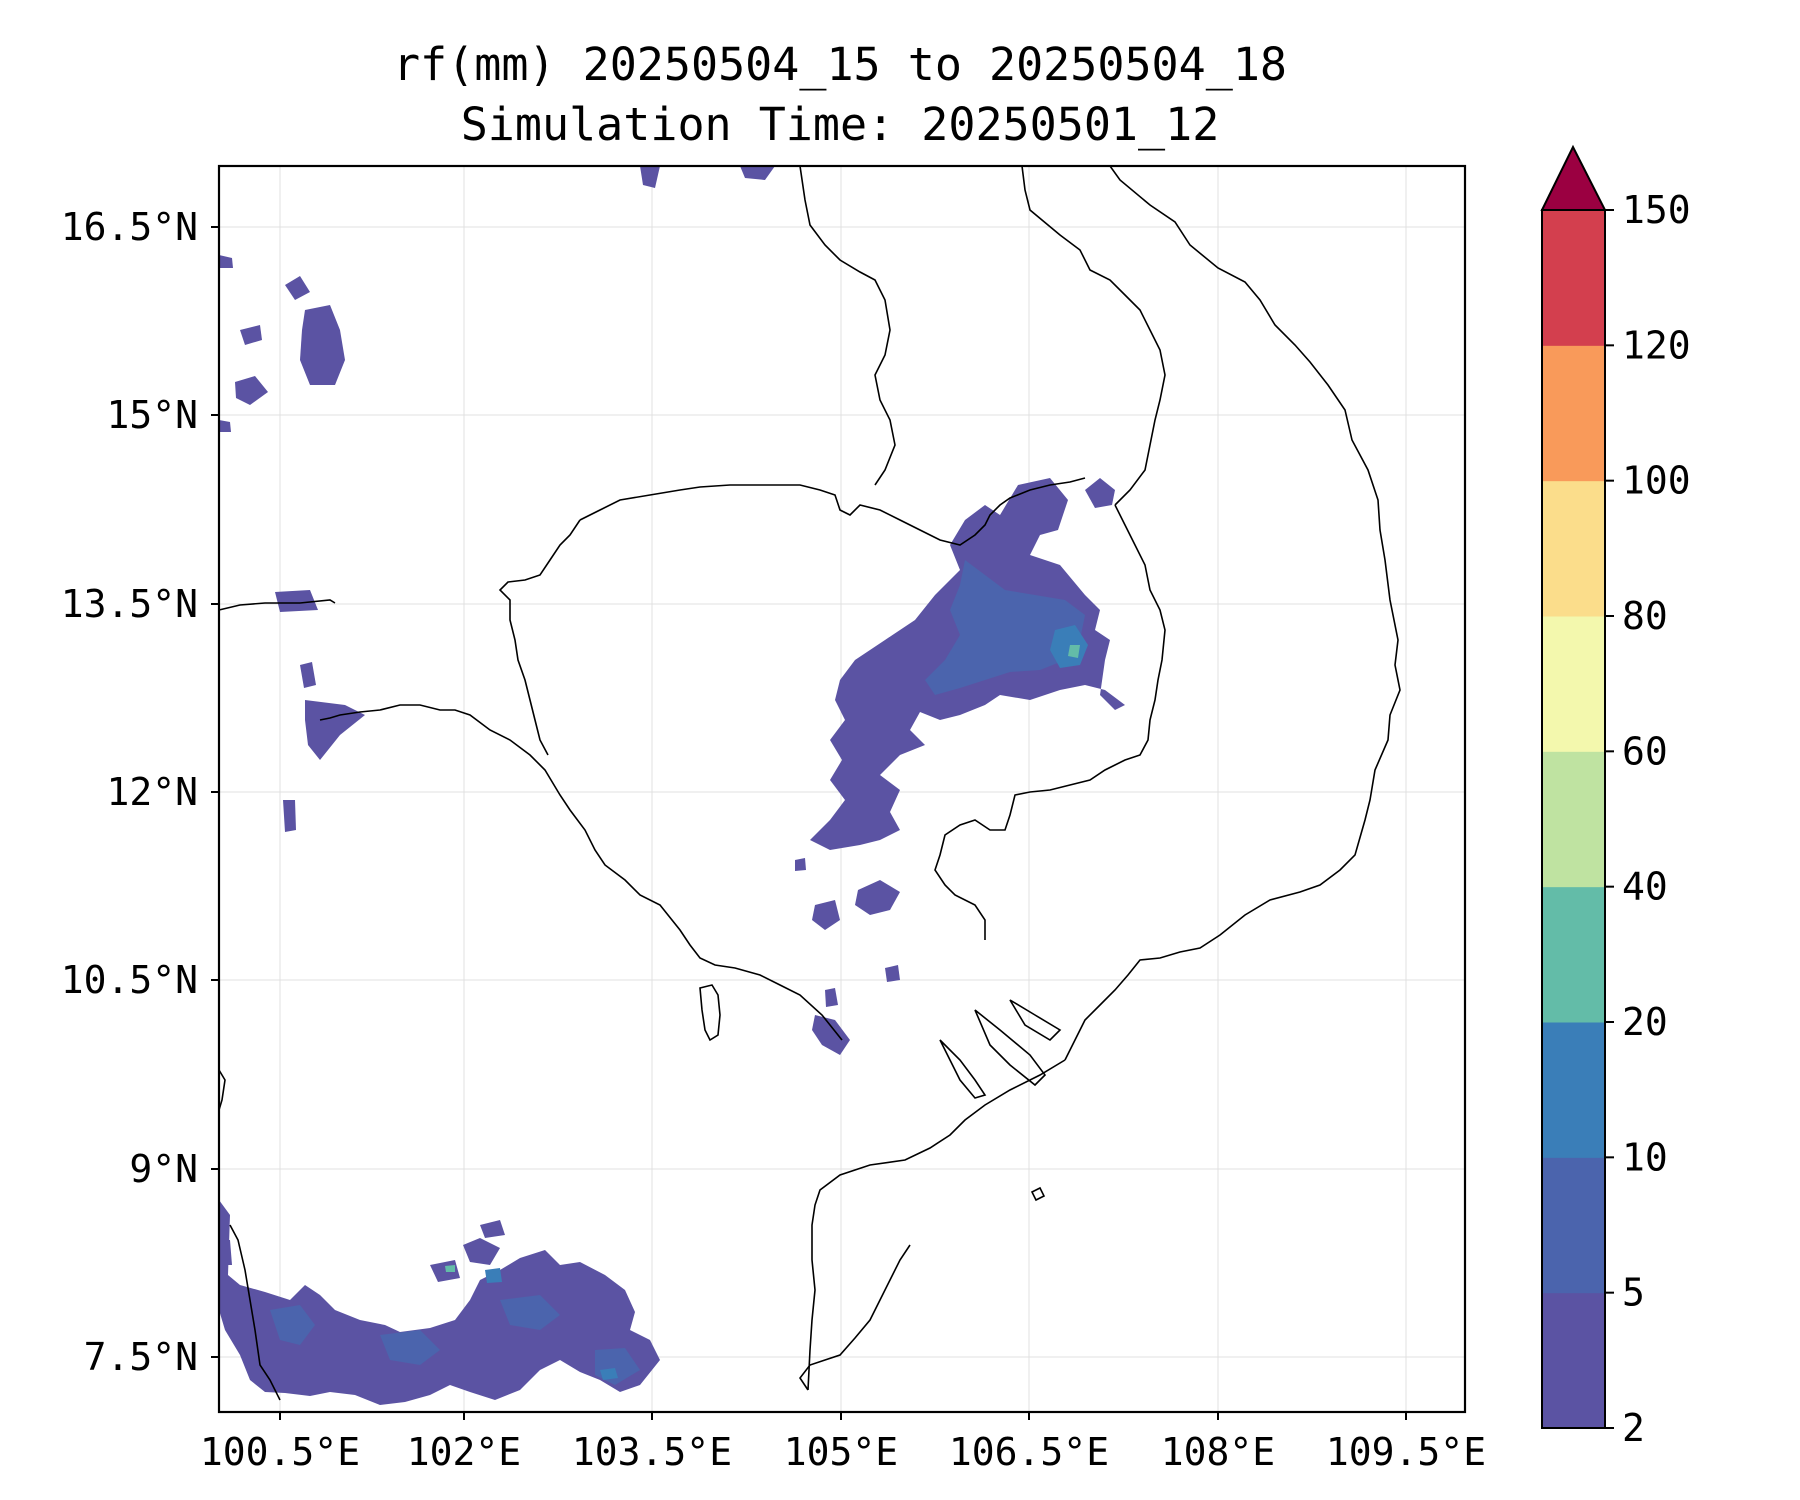 The width and height of the screenshot is (1800, 1500). Describe the element at coordinates (1656, 345) in the screenshot. I see `colorbar-tick-label: 120` at that location.